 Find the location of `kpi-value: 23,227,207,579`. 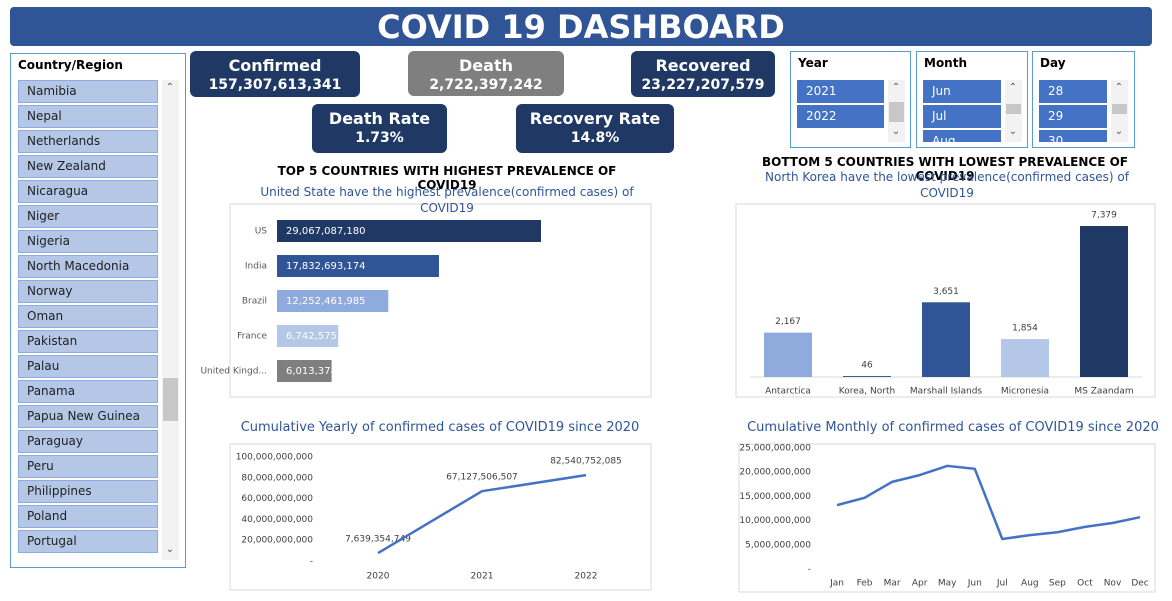

kpi-value: 23,227,207,579 is located at coordinates (703, 85).